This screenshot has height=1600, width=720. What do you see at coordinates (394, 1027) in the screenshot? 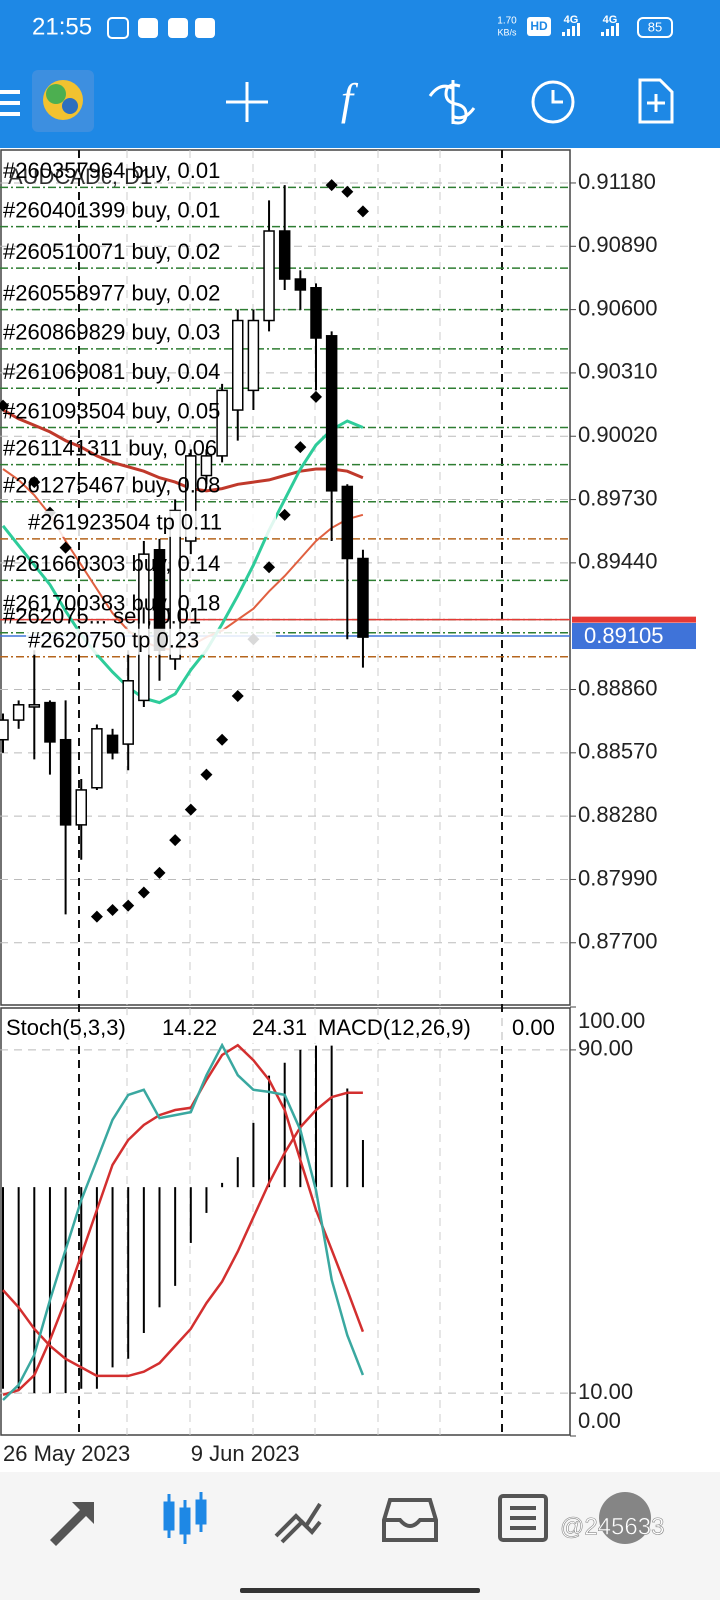
I see `macd-label: MACD(12,26,9)` at bounding box center [394, 1027].